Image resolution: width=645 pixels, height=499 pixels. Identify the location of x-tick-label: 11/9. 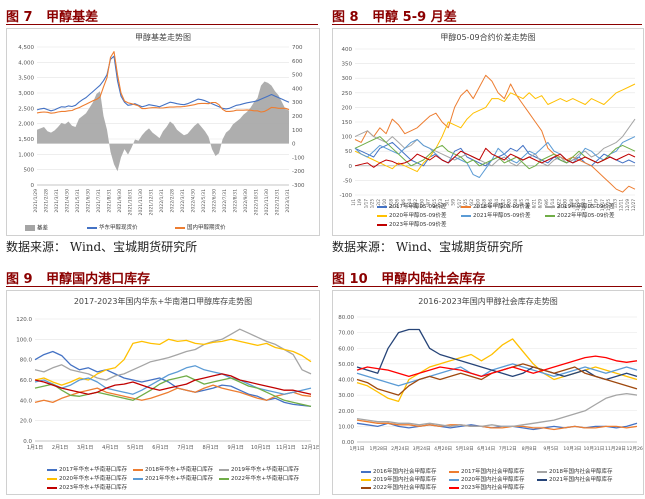
(596, 204).